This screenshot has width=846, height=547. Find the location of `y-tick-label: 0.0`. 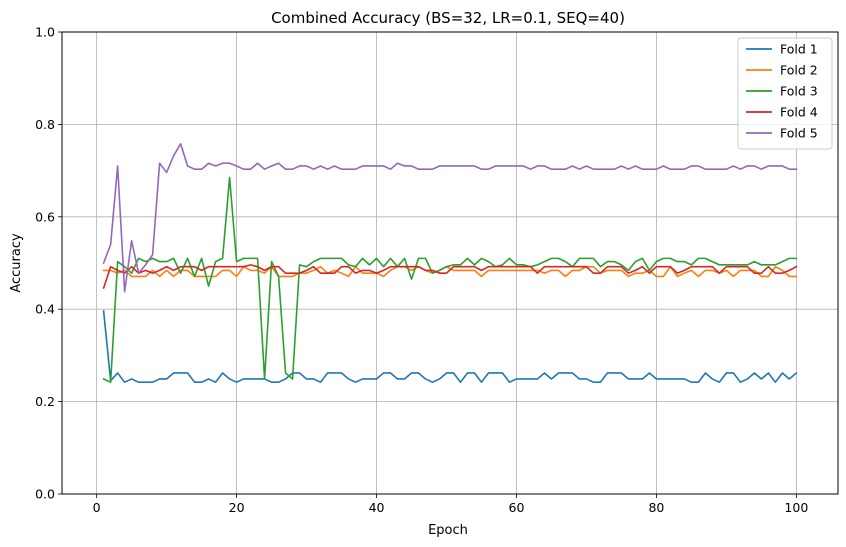

y-tick-label: 0.0 is located at coordinates (45, 494).